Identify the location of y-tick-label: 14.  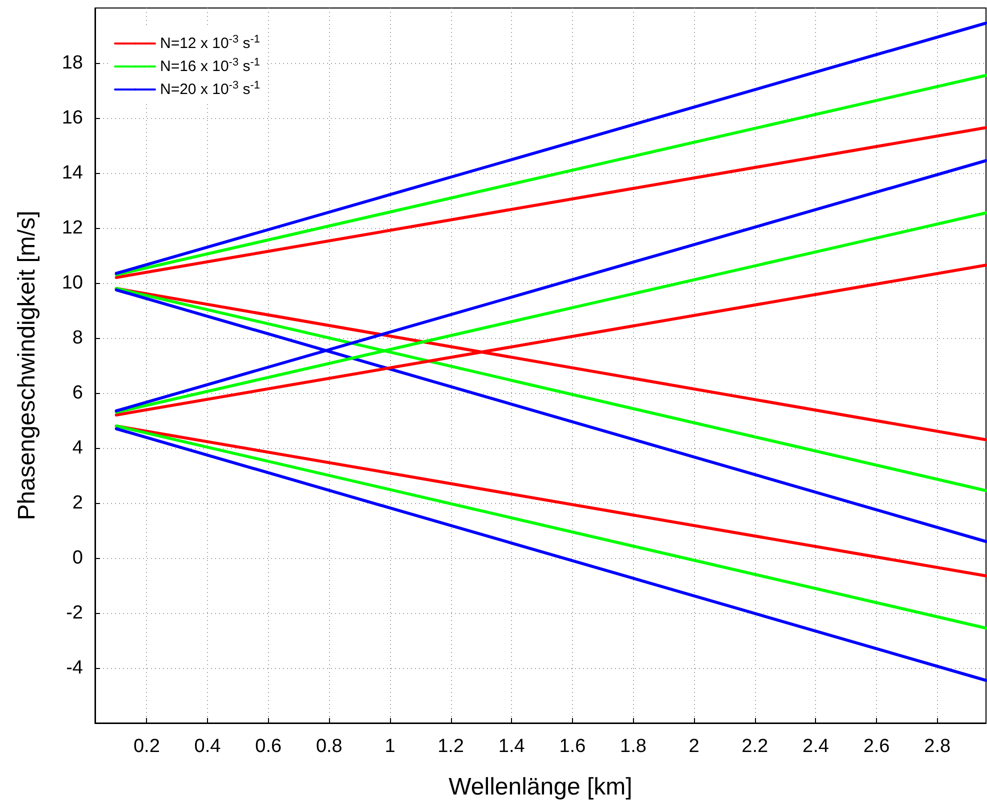
(73, 173).